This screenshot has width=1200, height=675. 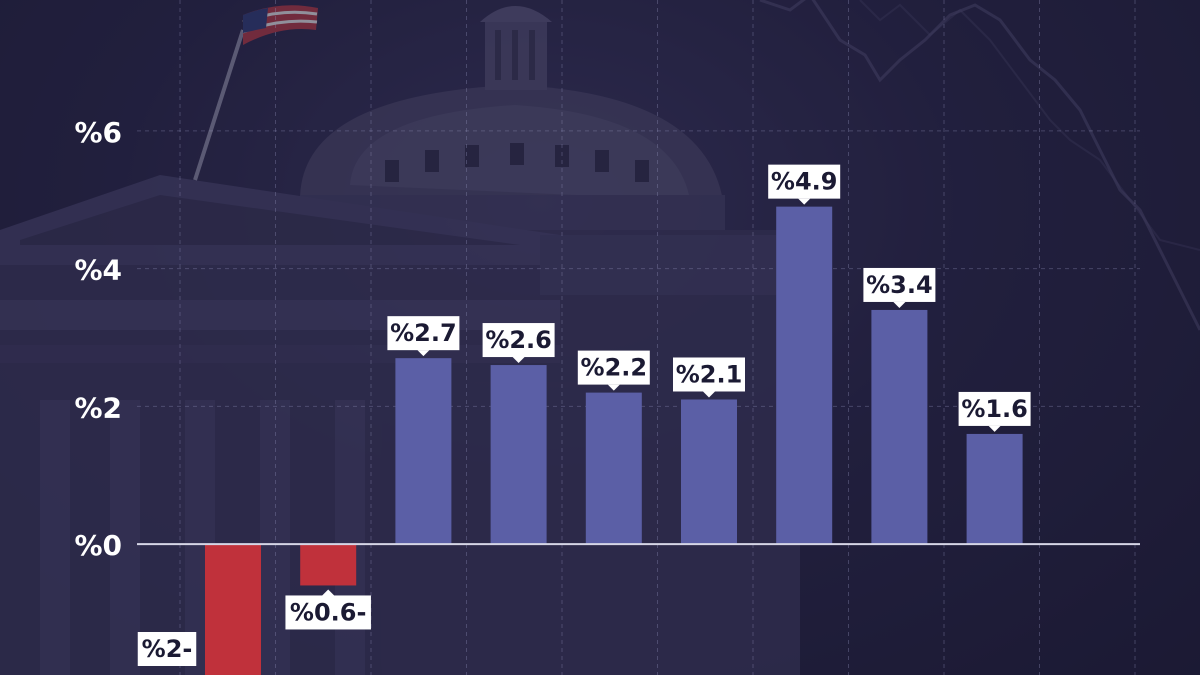 I want to click on data-label: %2.1, so click(x=709, y=377).